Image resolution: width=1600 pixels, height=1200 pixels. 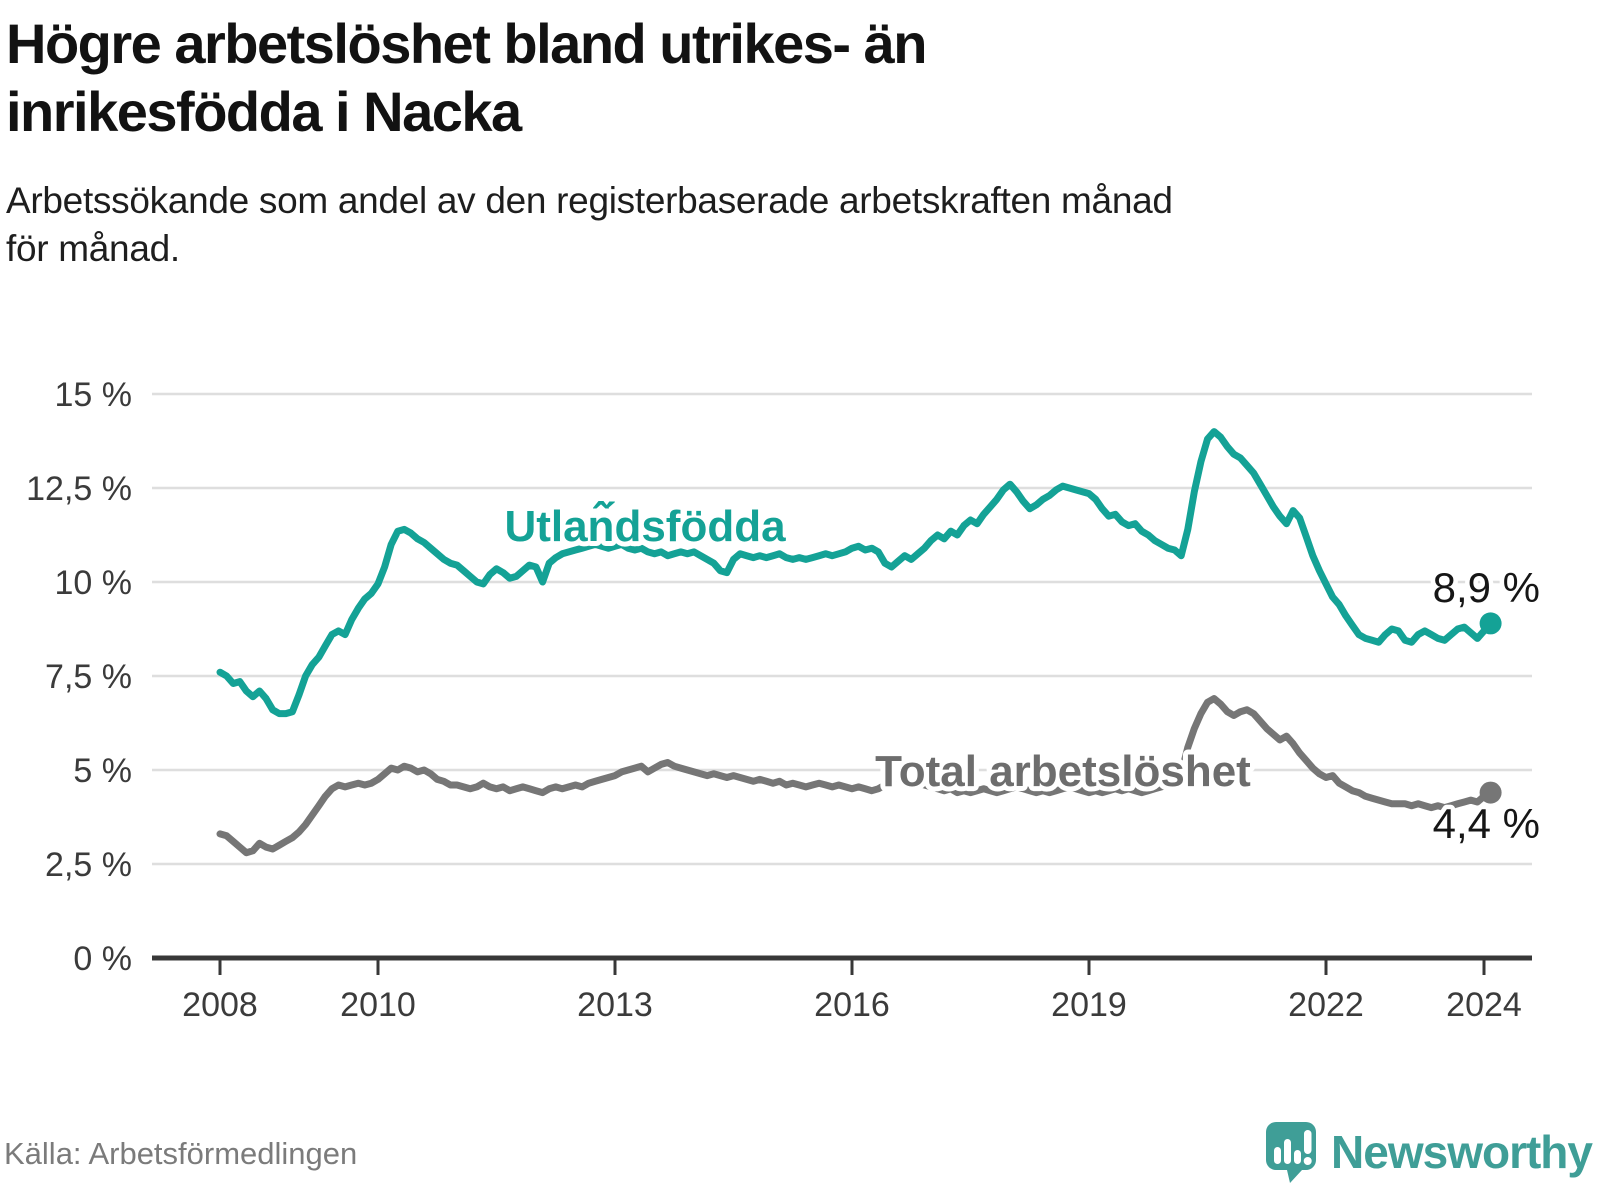 I want to click on y-axis-tick-label: 0 %, so click(x=102, y=959).